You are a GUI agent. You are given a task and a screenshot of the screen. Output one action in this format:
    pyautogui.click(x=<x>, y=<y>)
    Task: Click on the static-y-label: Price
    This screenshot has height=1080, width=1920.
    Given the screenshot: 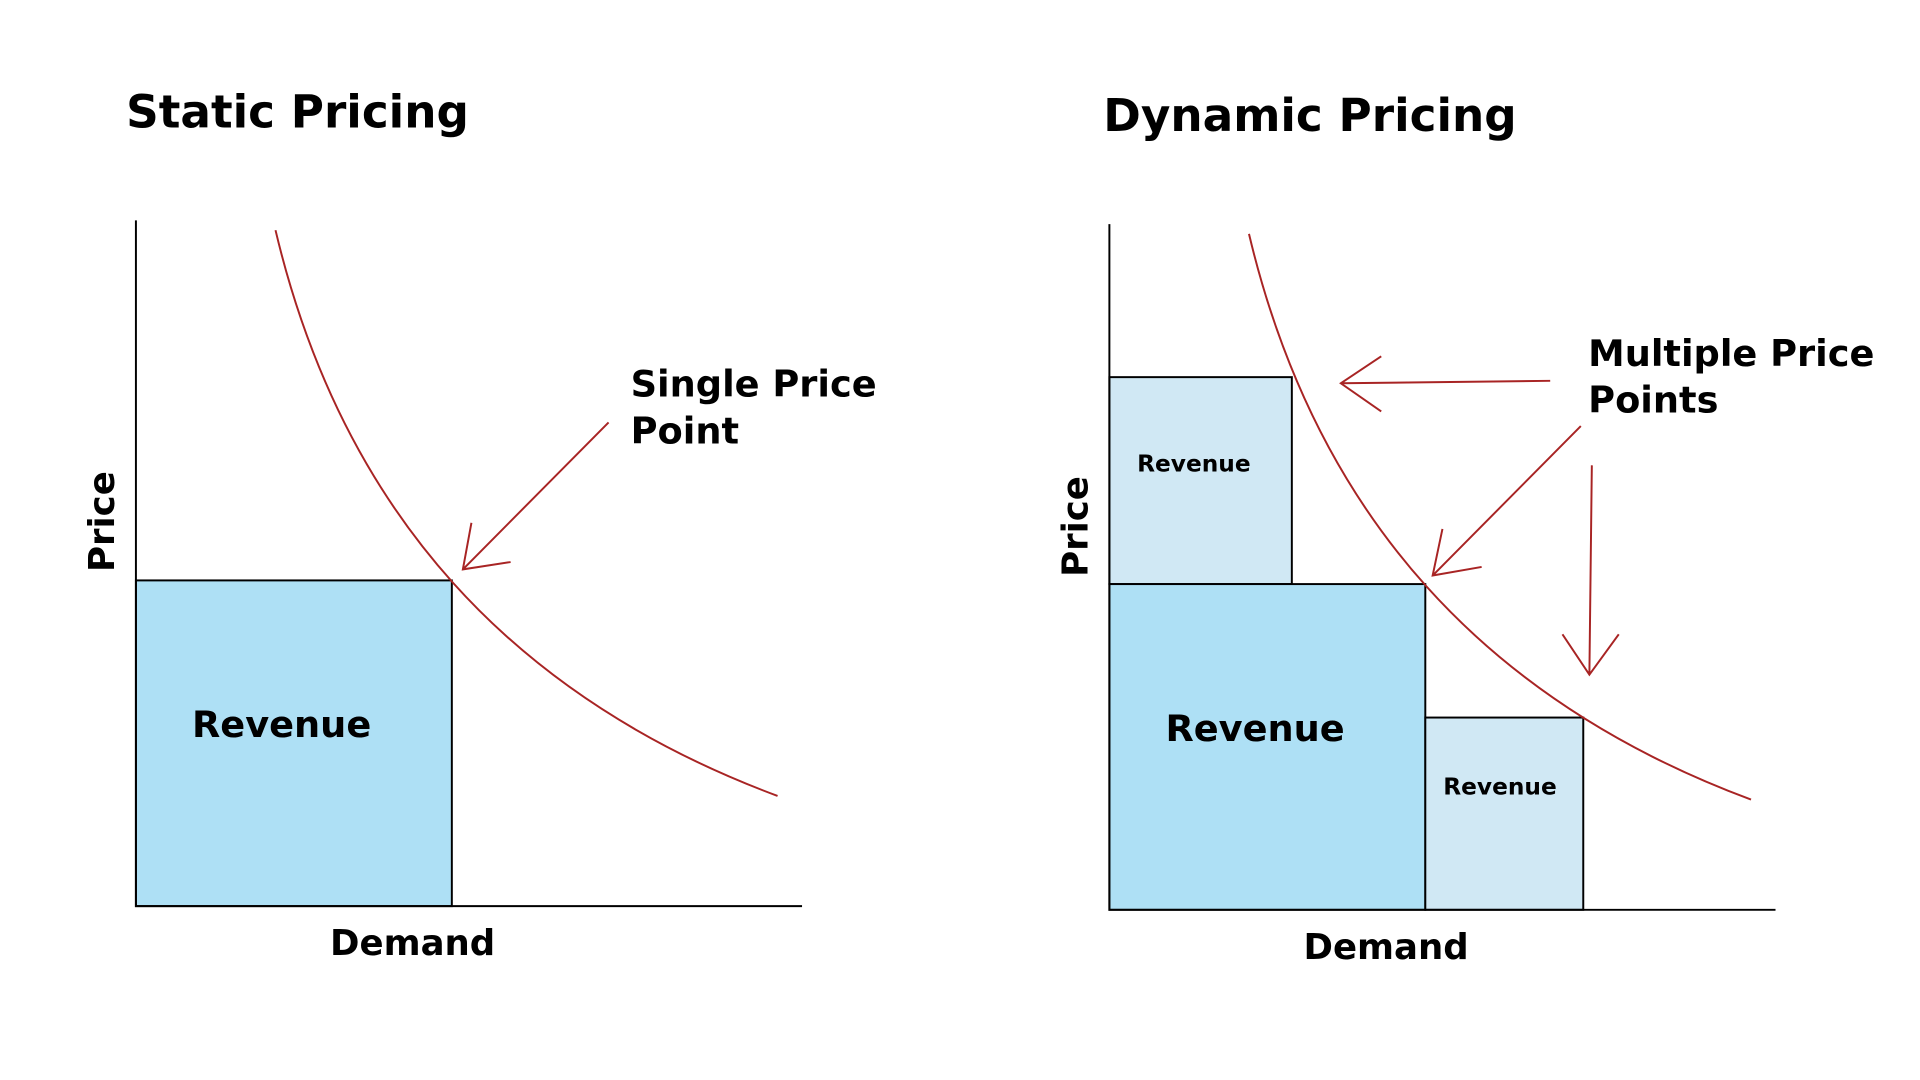 What is the action you would take?
    pyautogui.click(x=102, y=521)
    